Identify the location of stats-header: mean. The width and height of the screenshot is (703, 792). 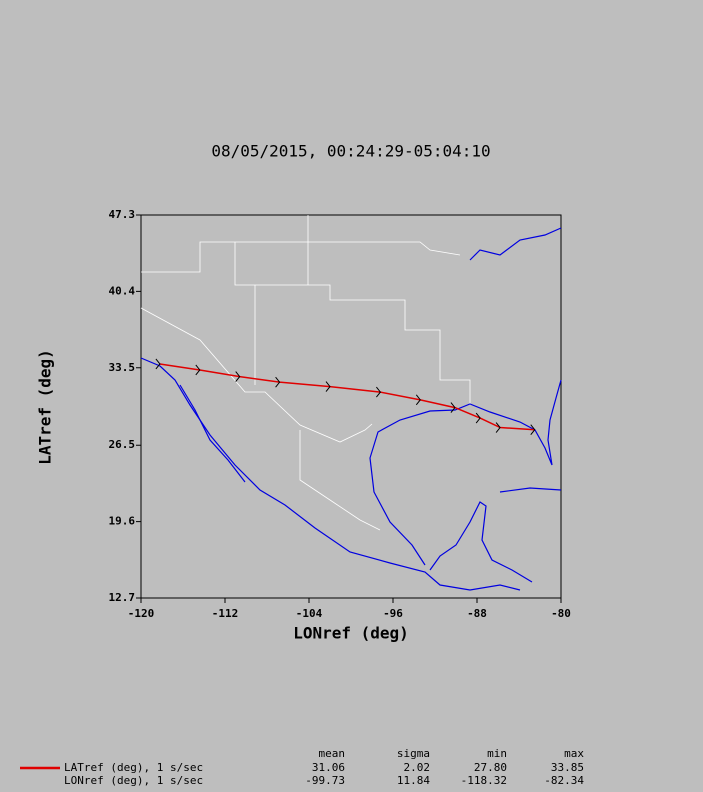
(332, 753).